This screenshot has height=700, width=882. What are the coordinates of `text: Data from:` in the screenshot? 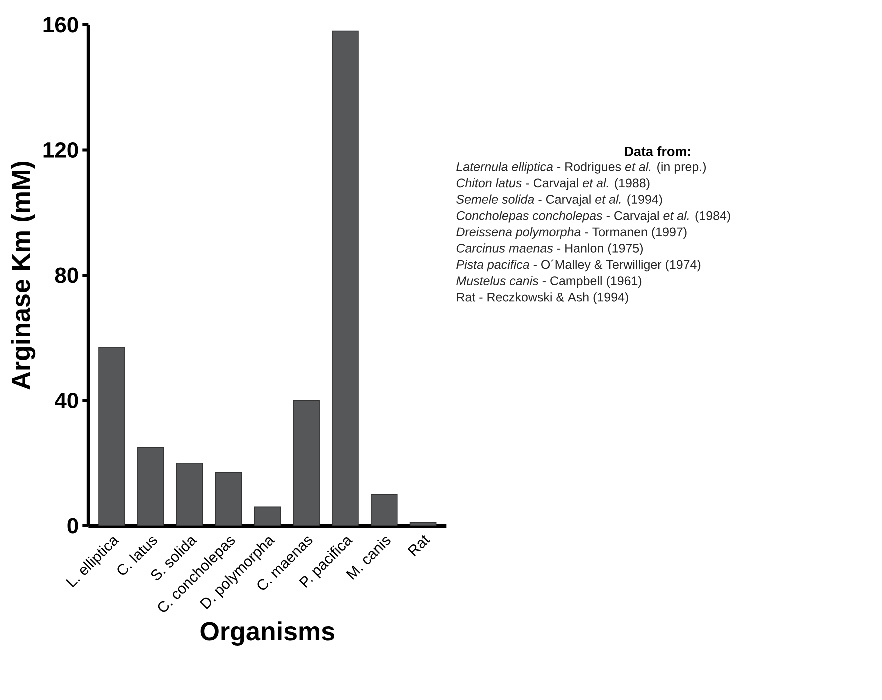 It's located at (657, 151).